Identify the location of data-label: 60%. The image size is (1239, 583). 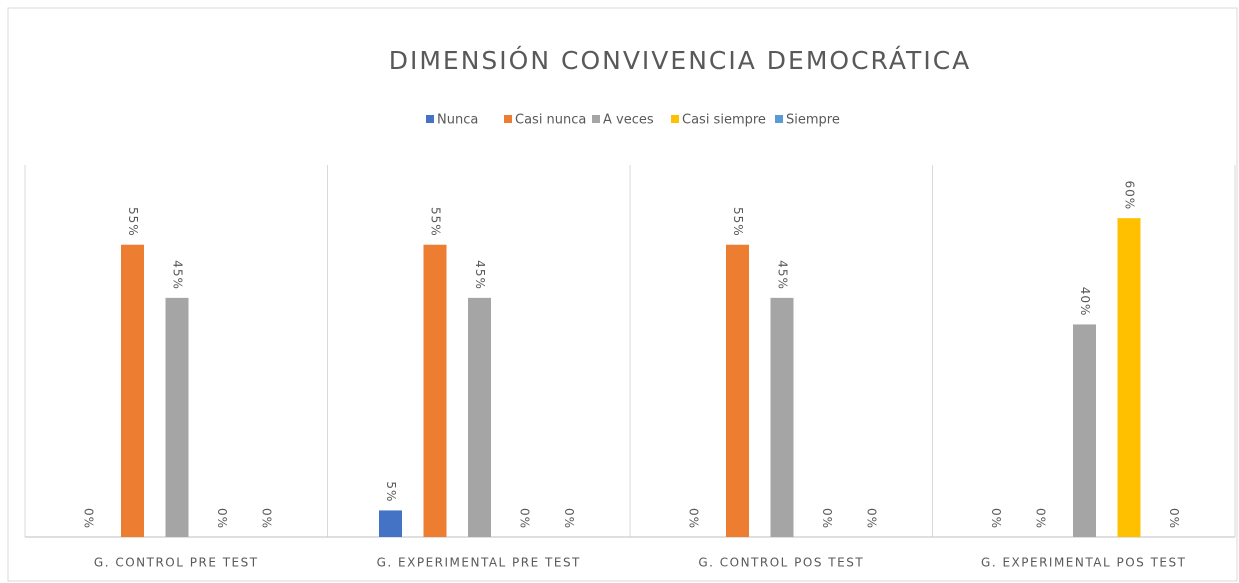
(1130, 195).